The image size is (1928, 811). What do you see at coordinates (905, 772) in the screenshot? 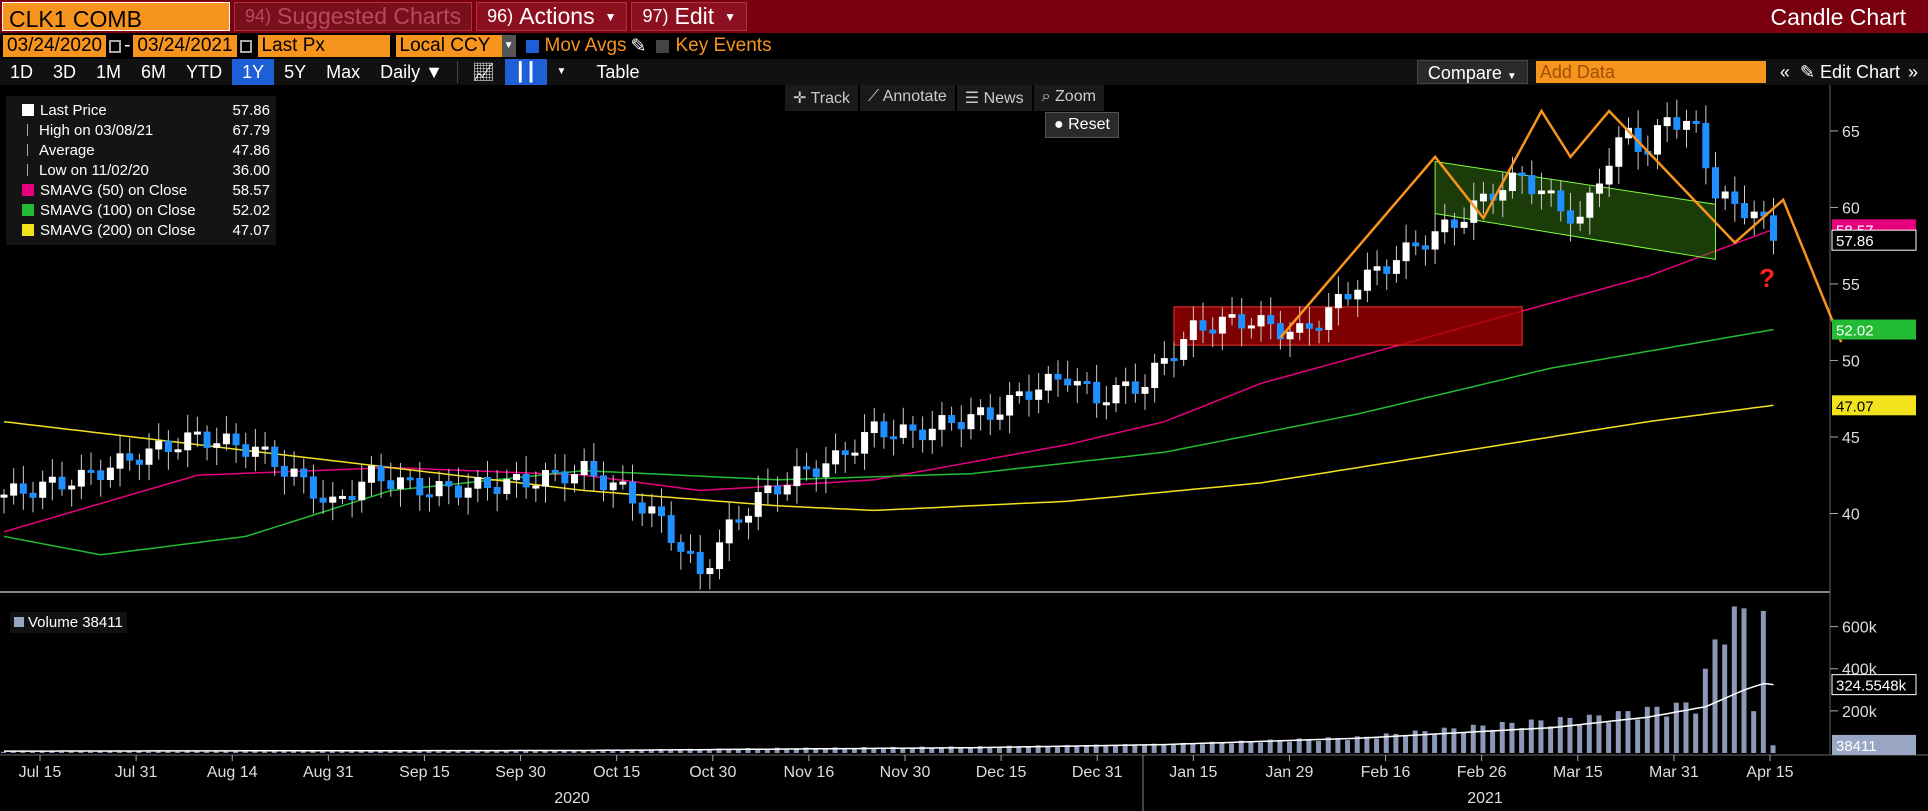
I see `x-tick-label: Nov 30` at bounding box center [905, 772].